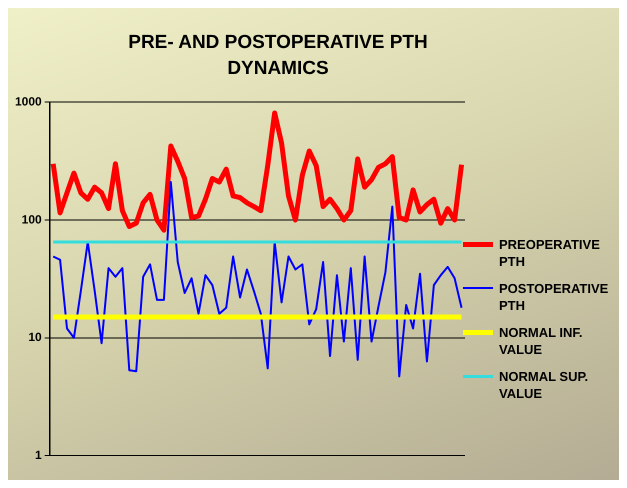 This screenshot has height=488, width=627. Describe the element at coordinates (541, 341) in the screenshot. I see `legend-label: NORMAL INF. VALUE` at that location.